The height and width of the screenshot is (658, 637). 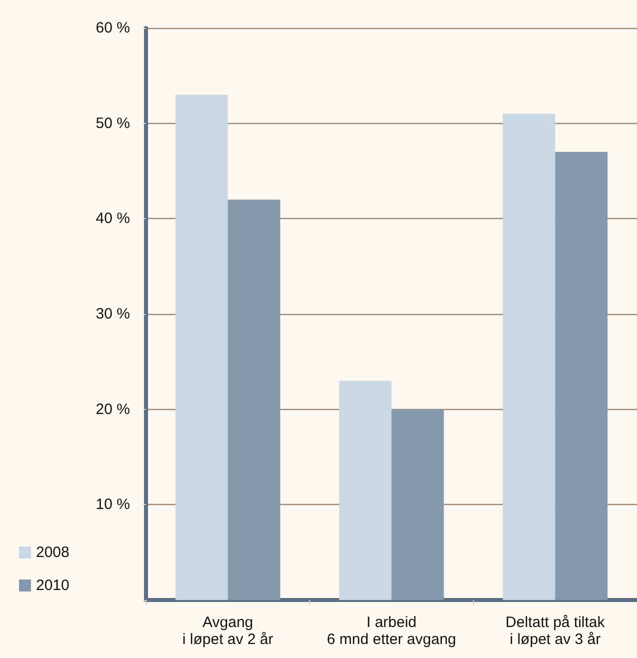 I want to click on y-tick-label: 40 %, so click(x=113, y=219).